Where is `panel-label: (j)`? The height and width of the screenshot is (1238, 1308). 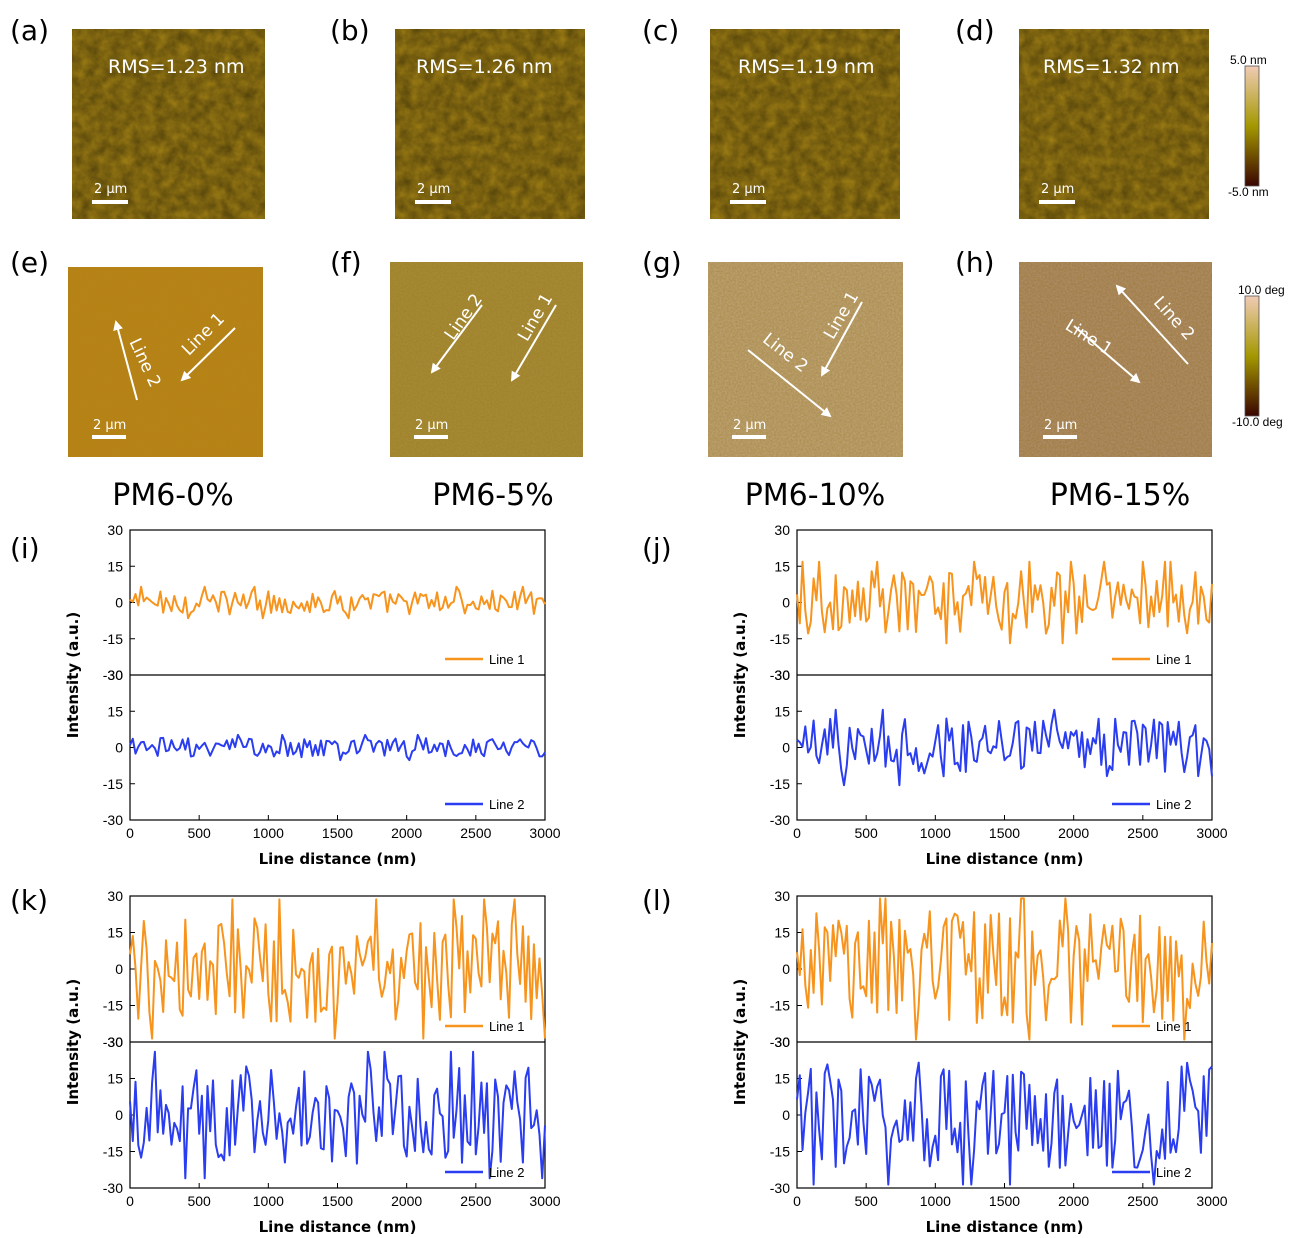 panel-label: (j) is located at coordinates (657, 548).